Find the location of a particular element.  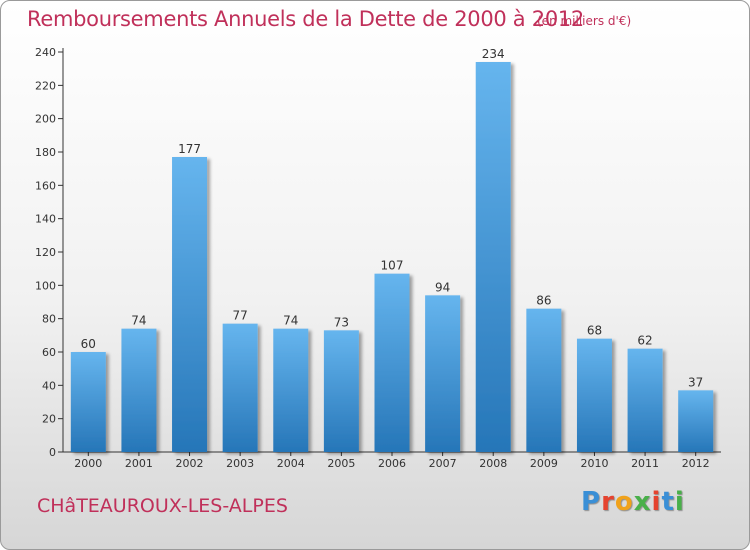

data-label-2004: 74 is located at coordinates (290, 321).